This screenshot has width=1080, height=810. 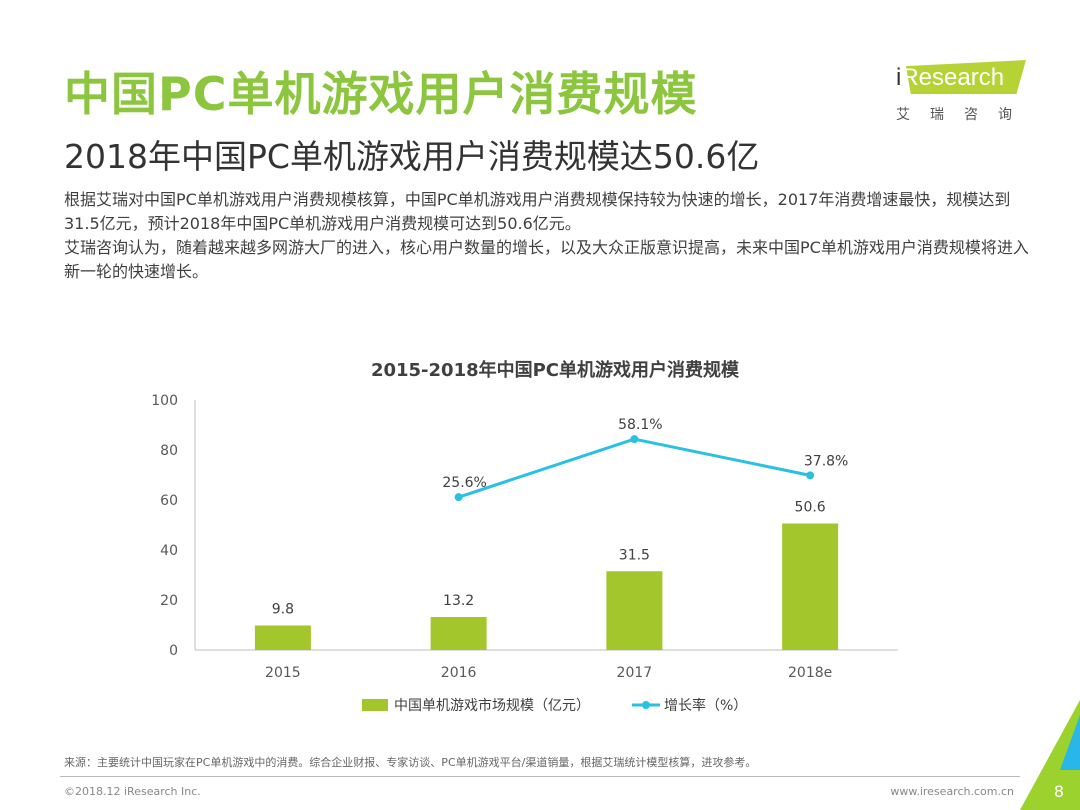 What do you see at coordinates (412, 156) in the screenshot?
I see `page-subtitle: 2018年中国PC单机游戏用户消费规模达50.6亿` at bounding box center [412, 156].